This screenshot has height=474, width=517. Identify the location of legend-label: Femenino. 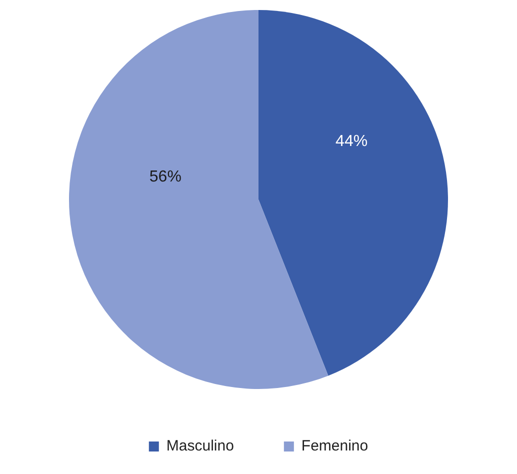
(334, 446).